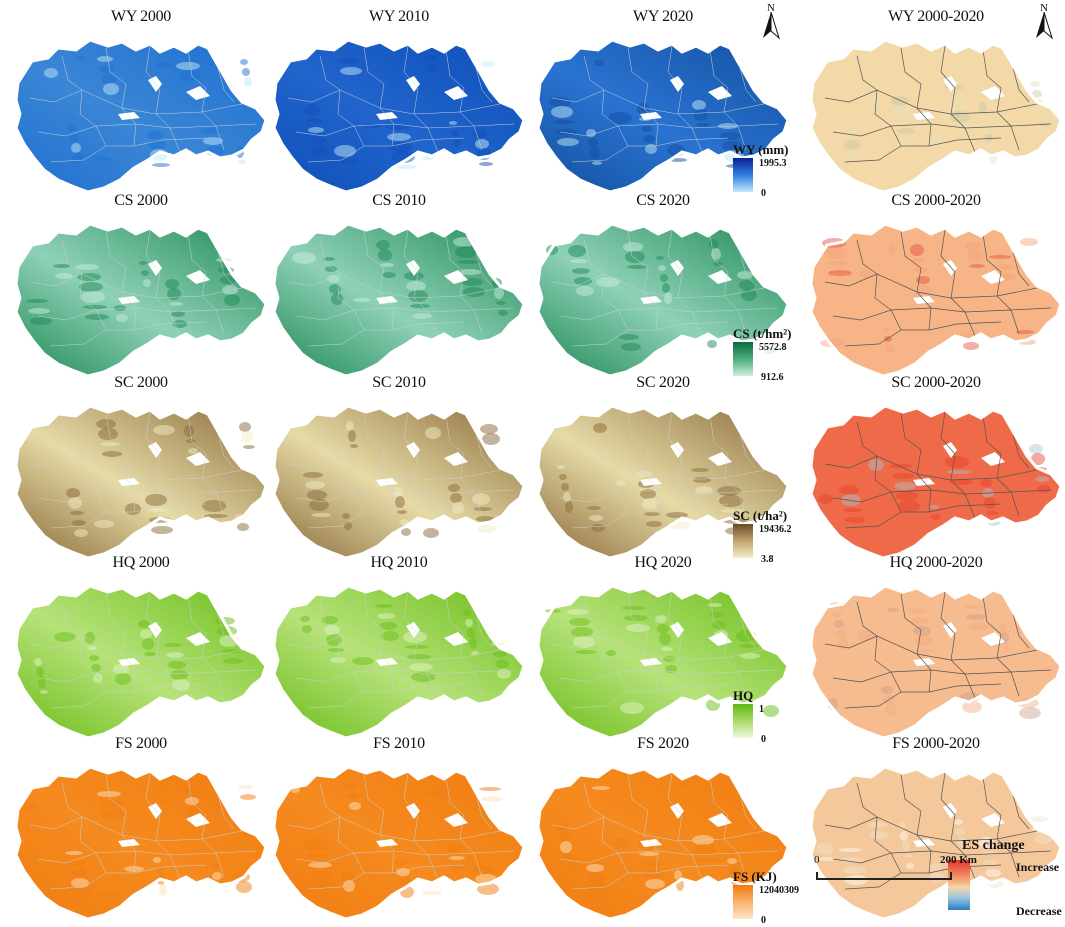 The image size is (1065, 927). Describe the element at coordinates (663, 562) in the screenshot. I see `panel-title: HQ 2020` at that location.